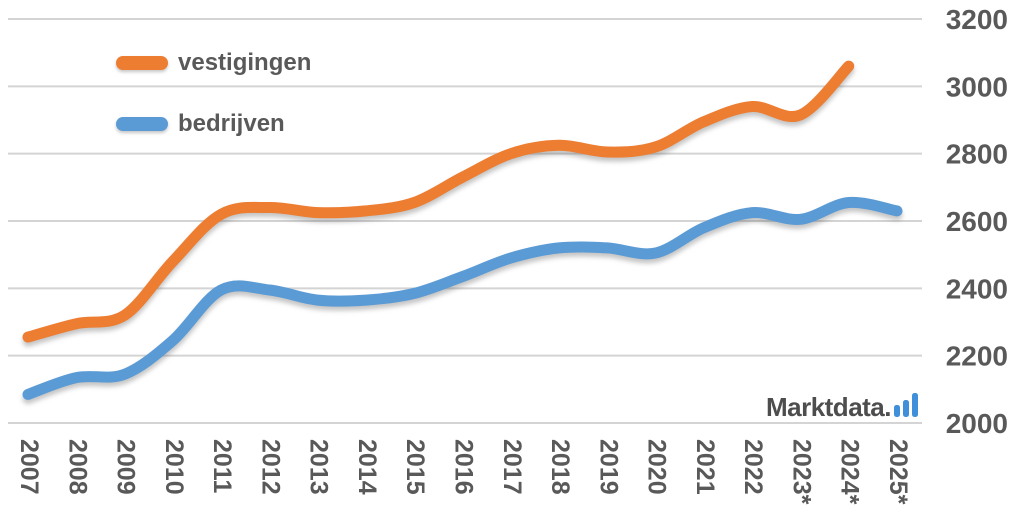 The width and height of the screenshot is (1014, 515). I want to click on legend-label-bedrijven: bedrijven, so click(231, 123).